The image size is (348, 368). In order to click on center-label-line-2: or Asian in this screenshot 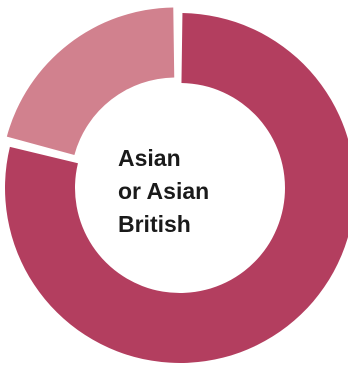, I will do `click(164, 191)`.